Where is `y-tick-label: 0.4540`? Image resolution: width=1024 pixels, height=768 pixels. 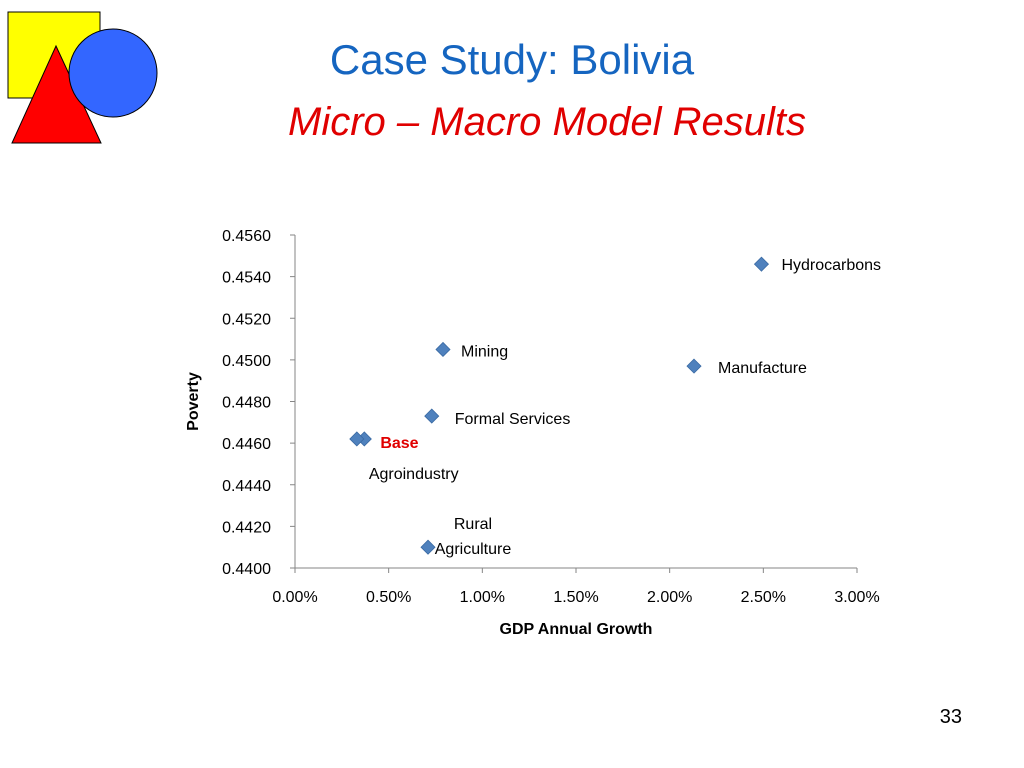 y-tick-label: 0.4540 is located at coordinates (246, 278).